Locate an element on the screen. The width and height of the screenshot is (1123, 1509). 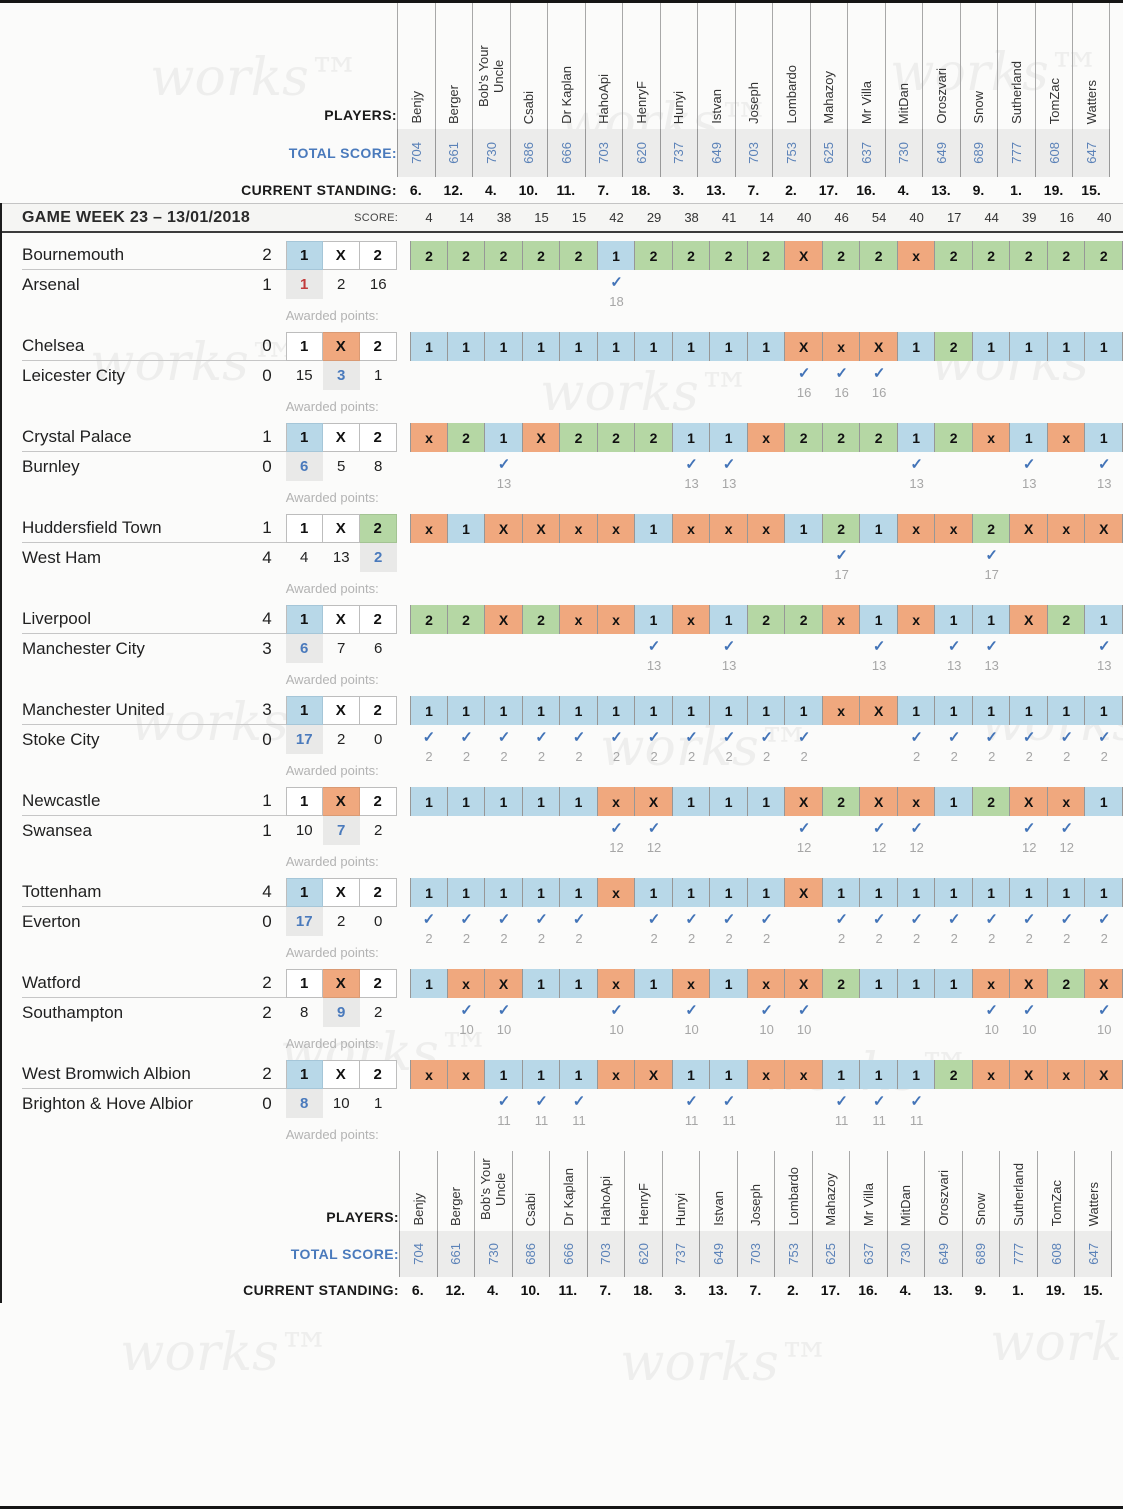
standing-value: 16. is located at coordinates (866, 190).